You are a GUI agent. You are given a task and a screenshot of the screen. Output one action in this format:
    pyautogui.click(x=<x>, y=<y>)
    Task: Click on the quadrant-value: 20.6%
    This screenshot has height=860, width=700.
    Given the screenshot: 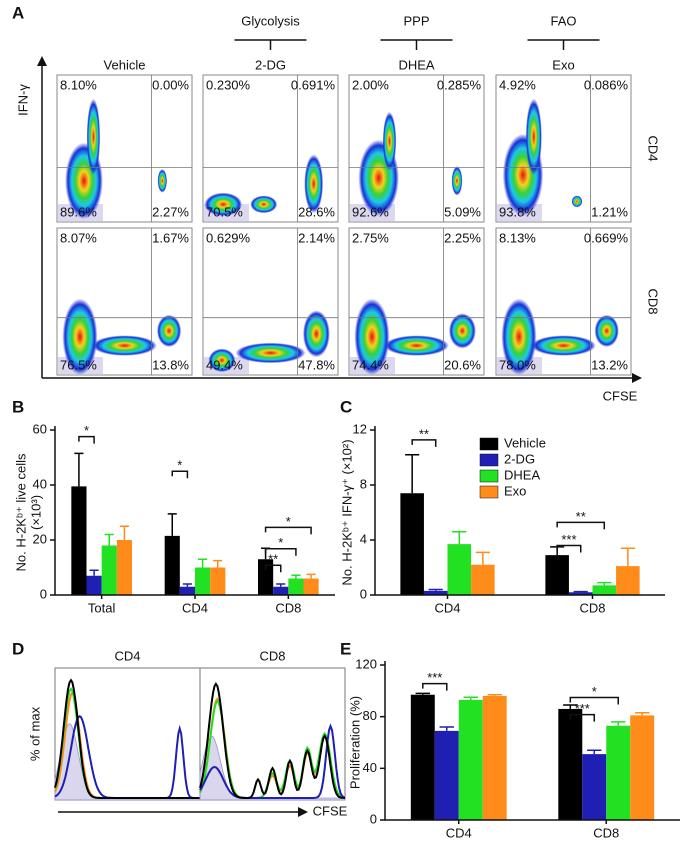 What is the action you would take?
    pyautogui.click(x=462, y=364)
    